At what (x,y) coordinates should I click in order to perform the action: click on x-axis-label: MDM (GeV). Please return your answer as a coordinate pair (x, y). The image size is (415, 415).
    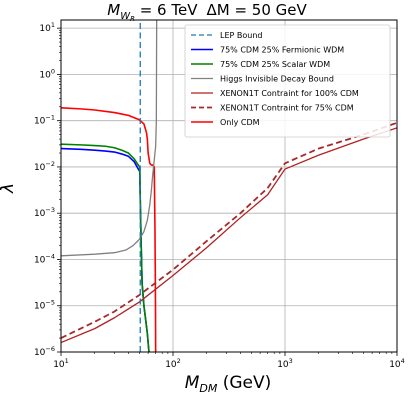
    Looking at the image, I should click on (228, 384).